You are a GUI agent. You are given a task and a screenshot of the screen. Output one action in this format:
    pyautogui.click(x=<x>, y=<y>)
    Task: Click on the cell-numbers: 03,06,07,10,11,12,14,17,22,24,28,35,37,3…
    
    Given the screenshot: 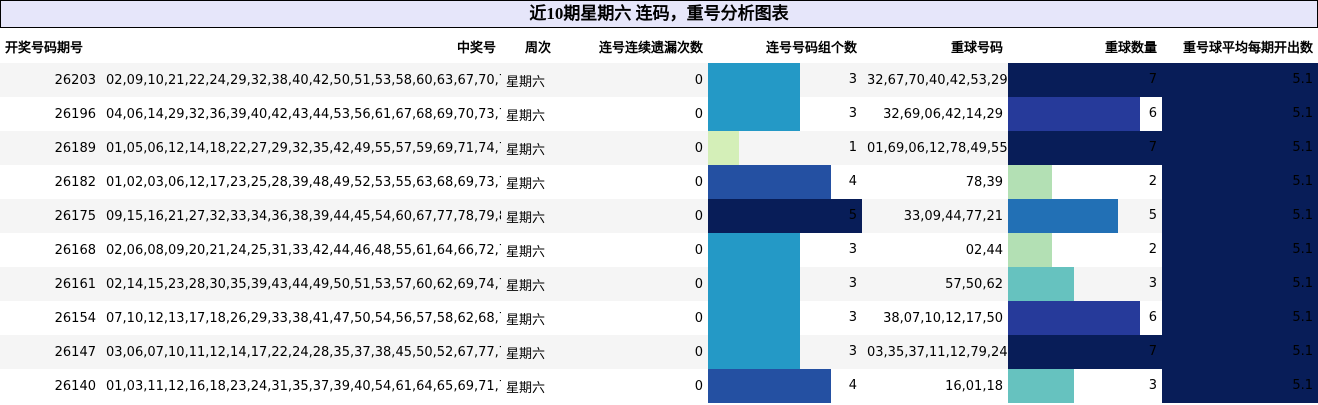 What is the action you would take?
    pyautogui.click(x=301, y=352)
    